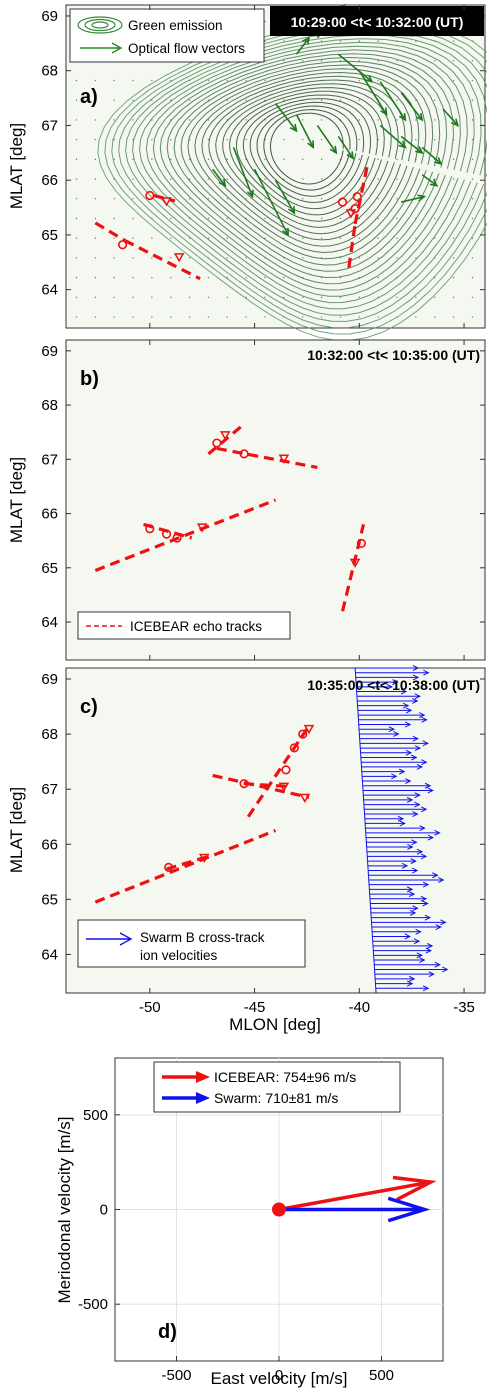 This screenshot has height=1389, width=487. Describe the element at coordinates (49, 899) in the screenshot. I see `ytick-label: 65` at that location.